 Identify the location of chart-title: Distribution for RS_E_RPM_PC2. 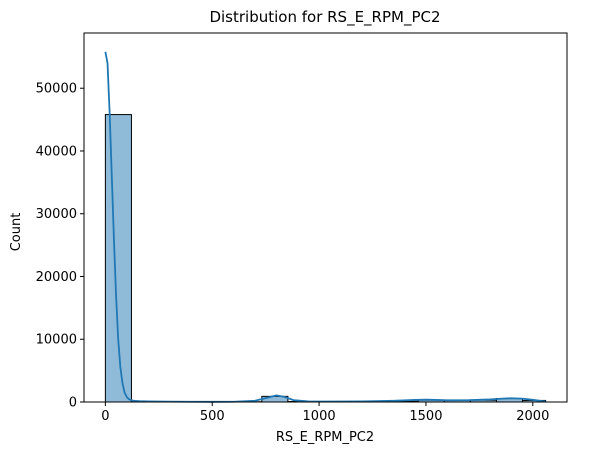
(324, 17).